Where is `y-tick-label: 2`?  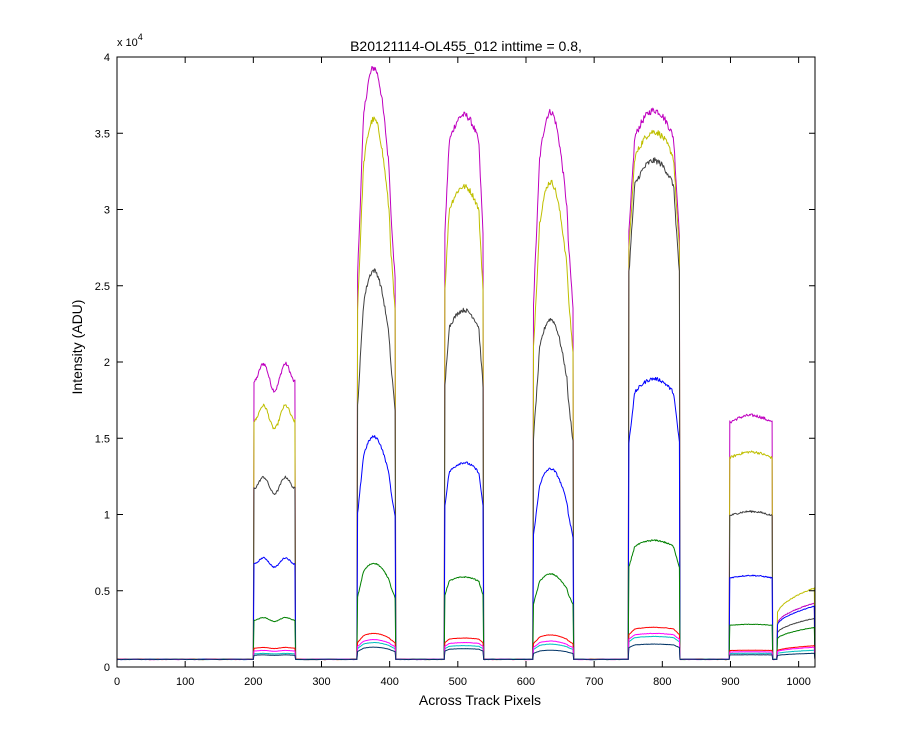
y-tick-label: 2 is located at coordinates (107, 363).